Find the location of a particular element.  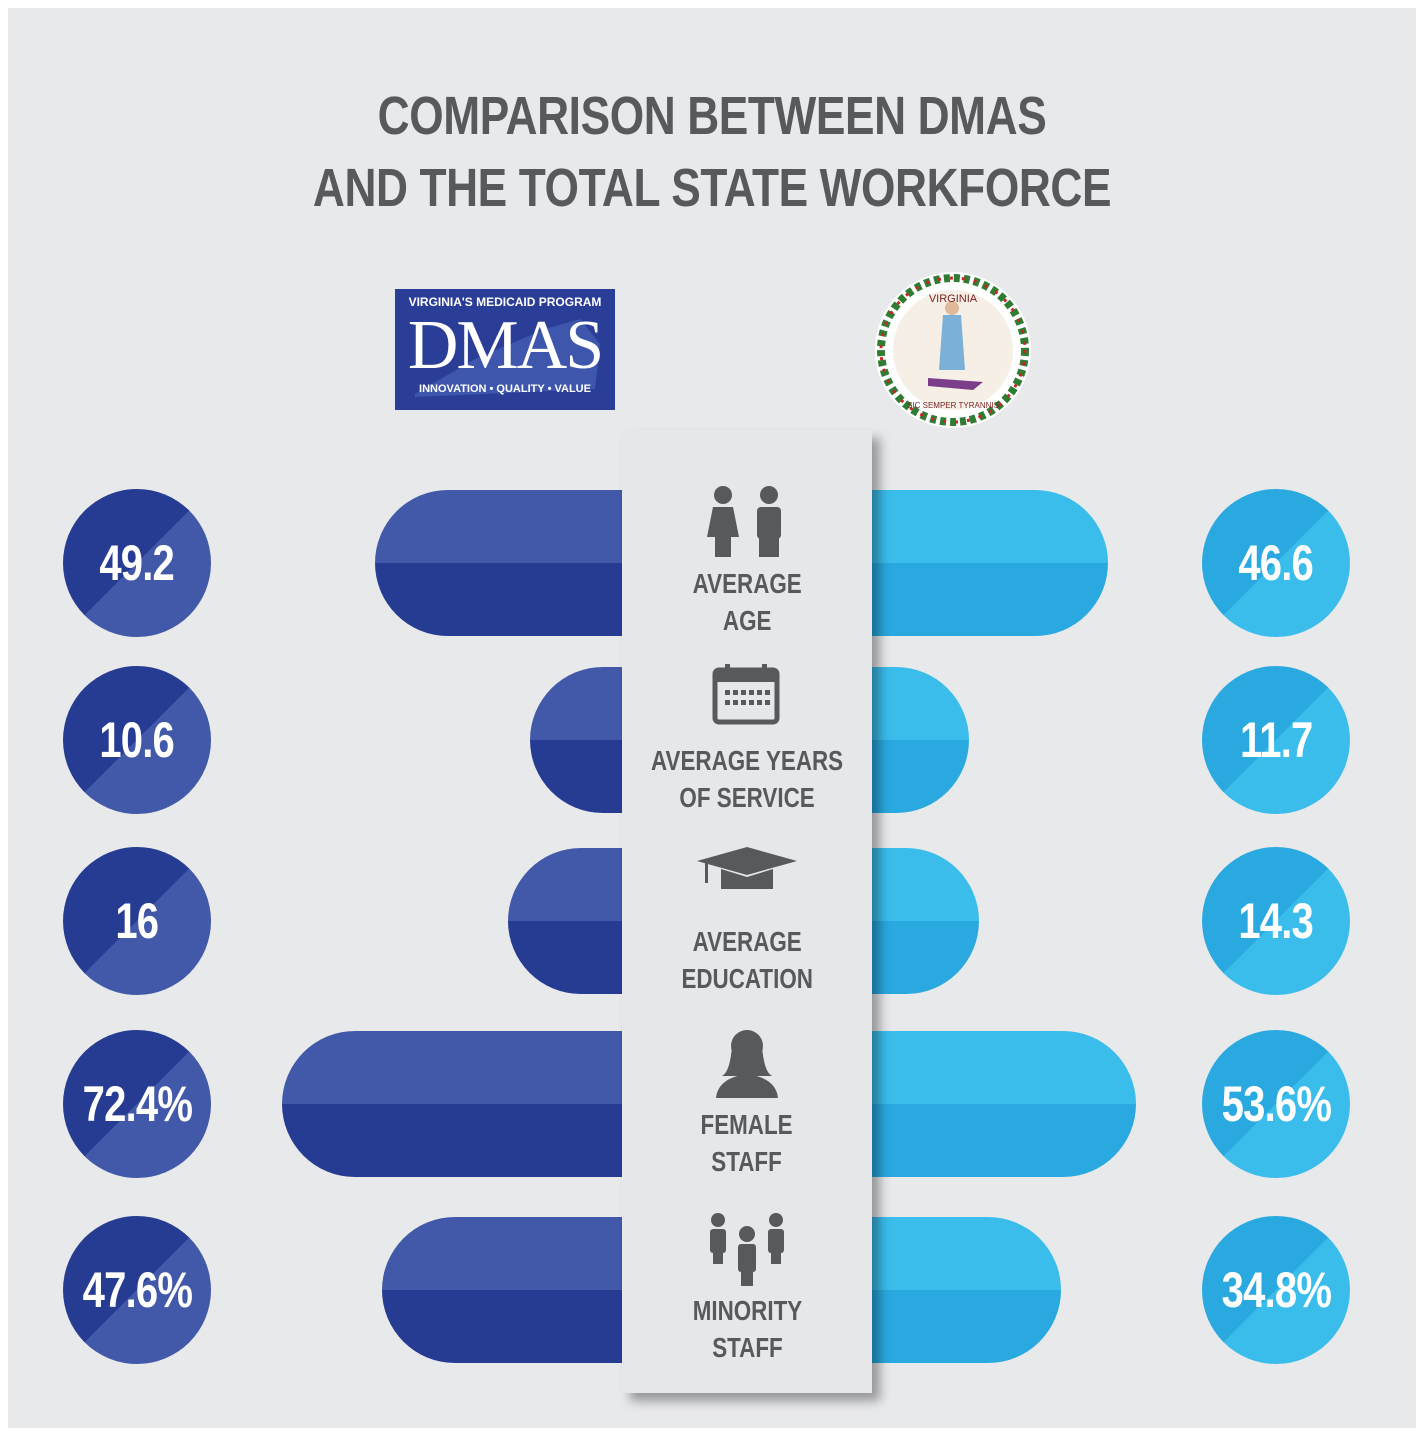

value-circle: 10.6 is located at coordinates (137, 740).